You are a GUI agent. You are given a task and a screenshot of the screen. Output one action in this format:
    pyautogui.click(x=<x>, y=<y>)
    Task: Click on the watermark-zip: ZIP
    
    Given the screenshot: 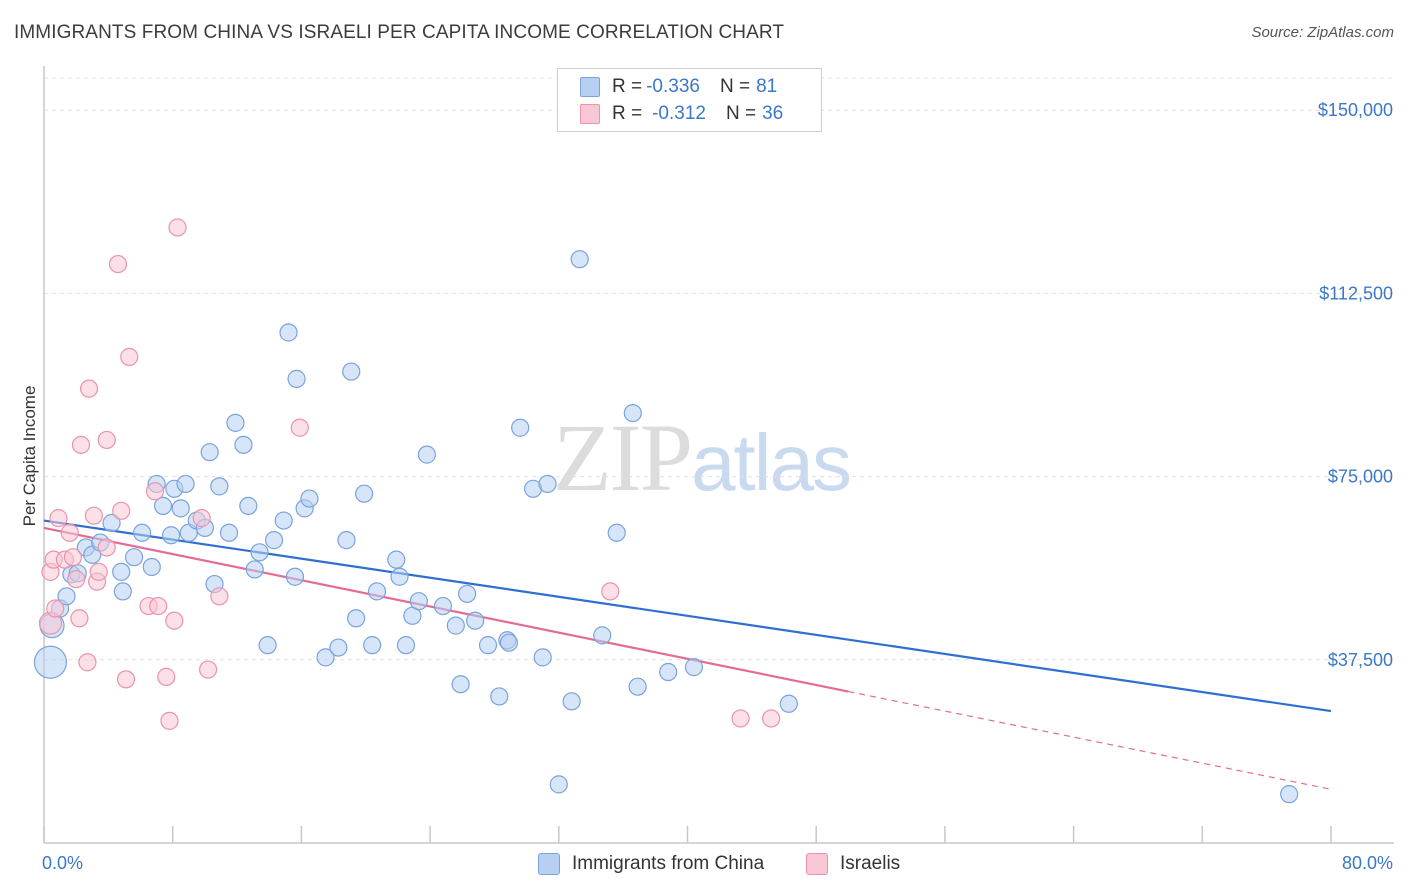 What is the action you would take?
    pyautogui.click(x=623, y=457)
    